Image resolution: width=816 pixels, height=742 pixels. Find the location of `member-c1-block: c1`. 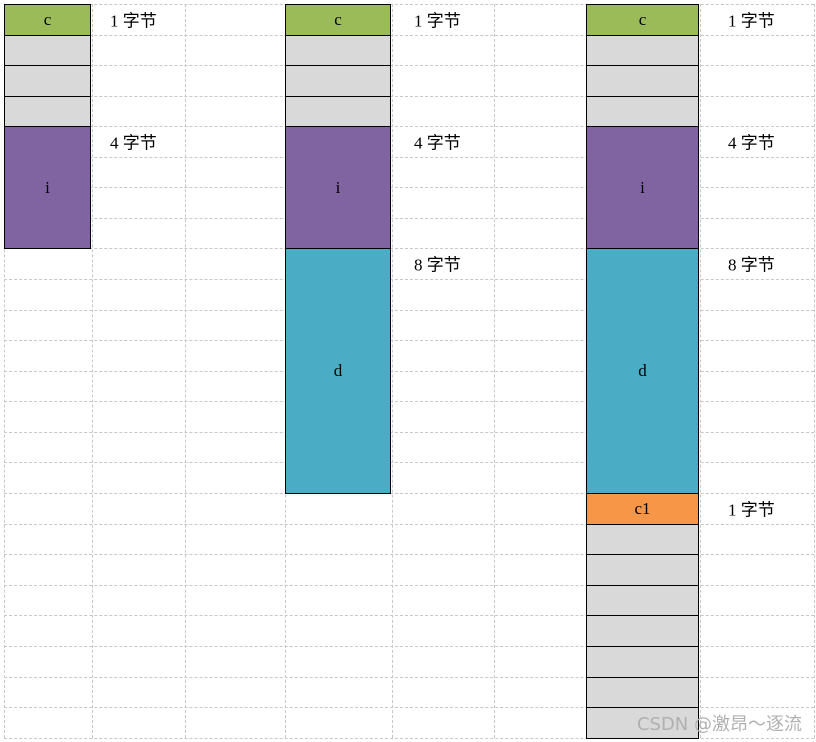

member-c1-block: c1 is located at coordinates (642, 509).